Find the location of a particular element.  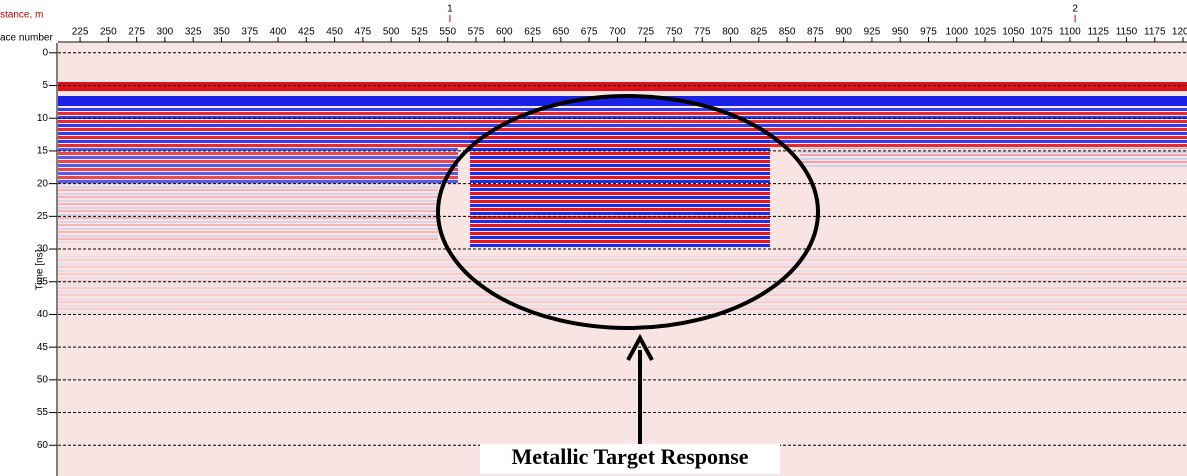

x-tick-label: 1100 is located at coordinates (1070, 32).